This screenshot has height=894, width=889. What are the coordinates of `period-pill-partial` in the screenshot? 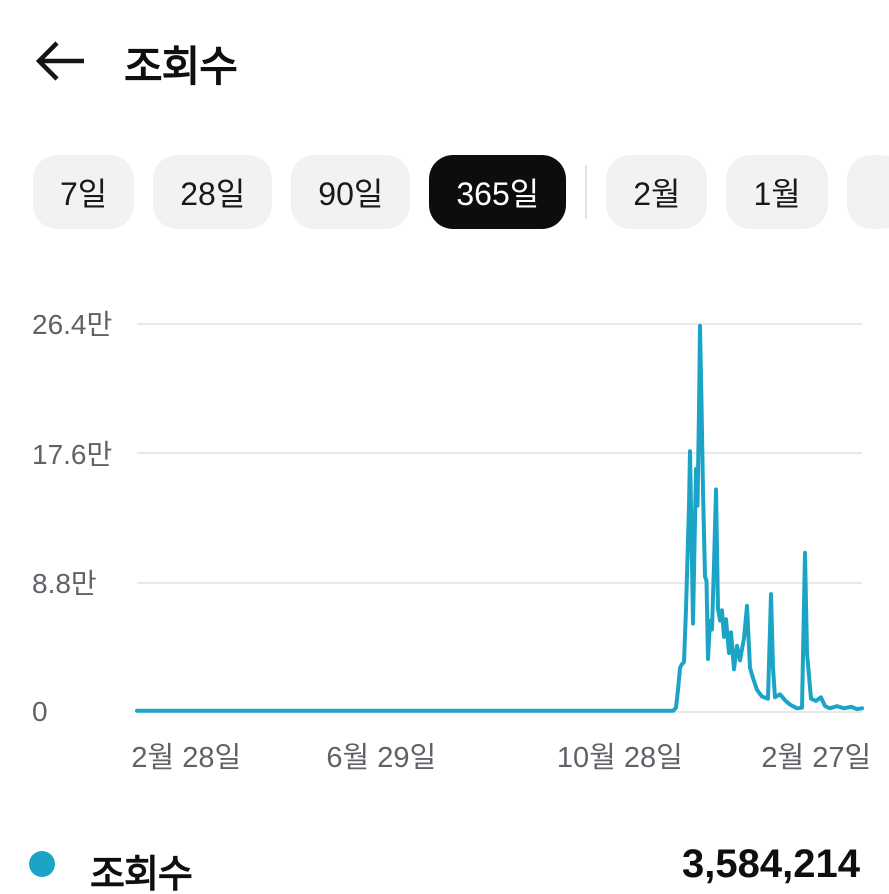 It's located at (867, 192).